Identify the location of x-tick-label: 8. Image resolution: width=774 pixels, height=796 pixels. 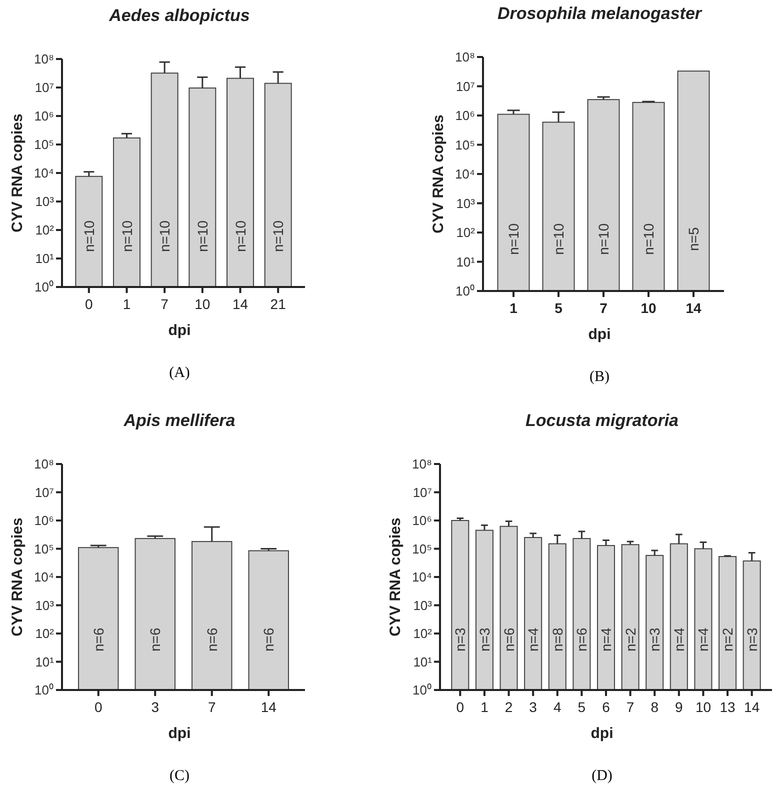
(654, 707).